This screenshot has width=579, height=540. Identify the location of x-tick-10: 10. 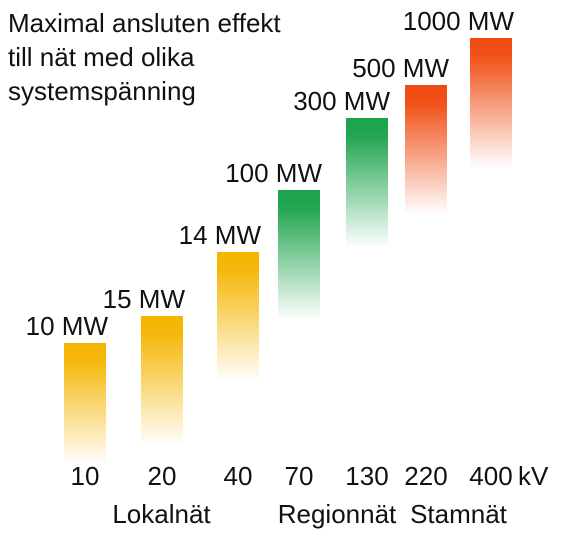
(85, 476).